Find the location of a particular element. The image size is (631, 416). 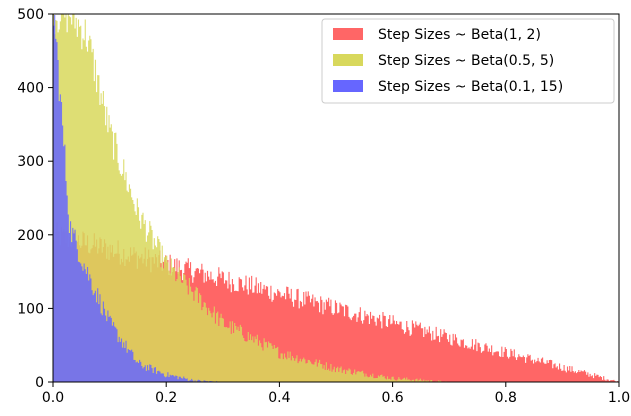

x-axis: 0.0 0.2 0.4 0.6 0.8 1.0 is located at coordinates (336, 394).